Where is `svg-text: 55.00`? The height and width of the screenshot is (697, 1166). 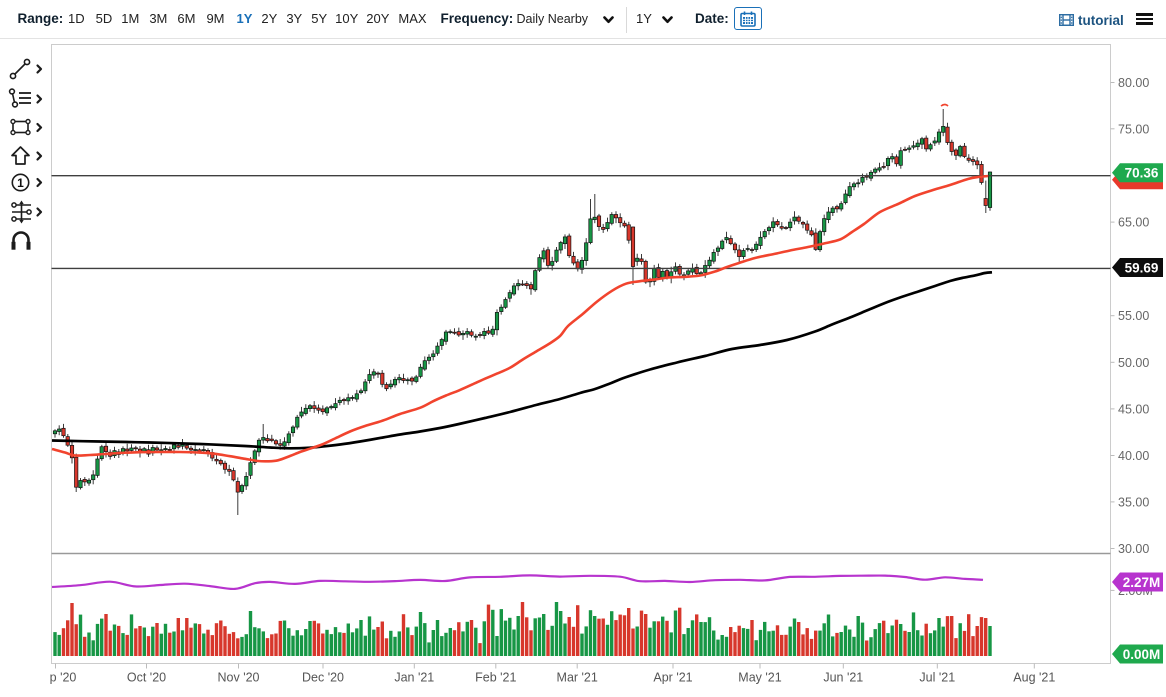
svg-text: 55.00 is located at coordinates (1133, 316).